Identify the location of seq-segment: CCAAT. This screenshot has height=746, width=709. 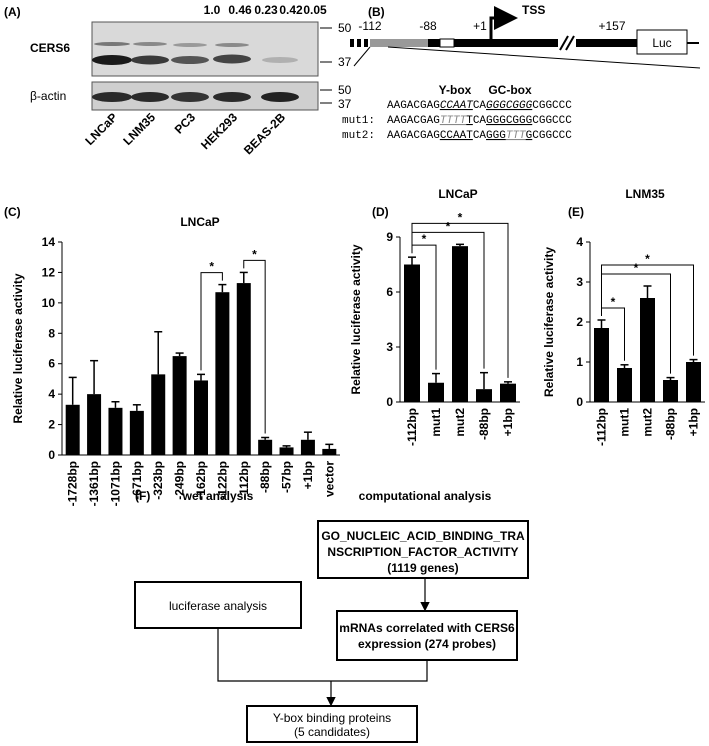
(456, 136).